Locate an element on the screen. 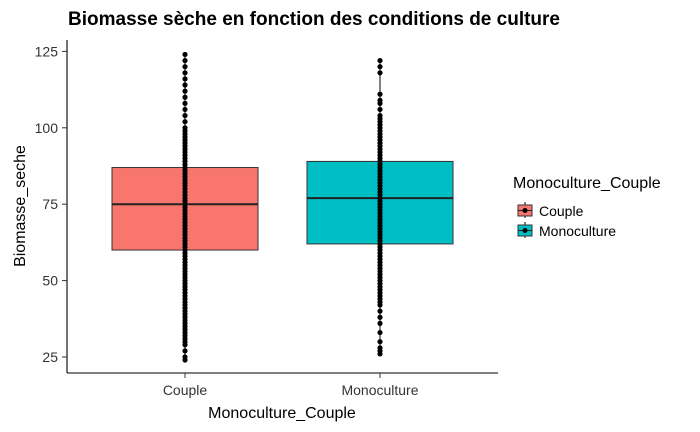 The image size is (700, 432). y-tick-label: 75 is located at coordinates (50, 204).